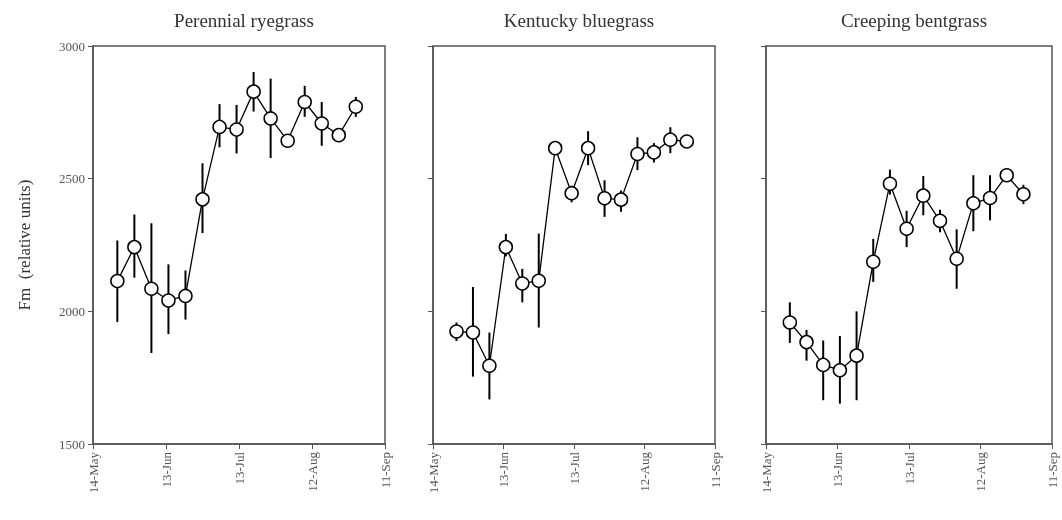 The image size is (1062, 520). I want to click on y-tick-label: 2000, so click(72, 311).